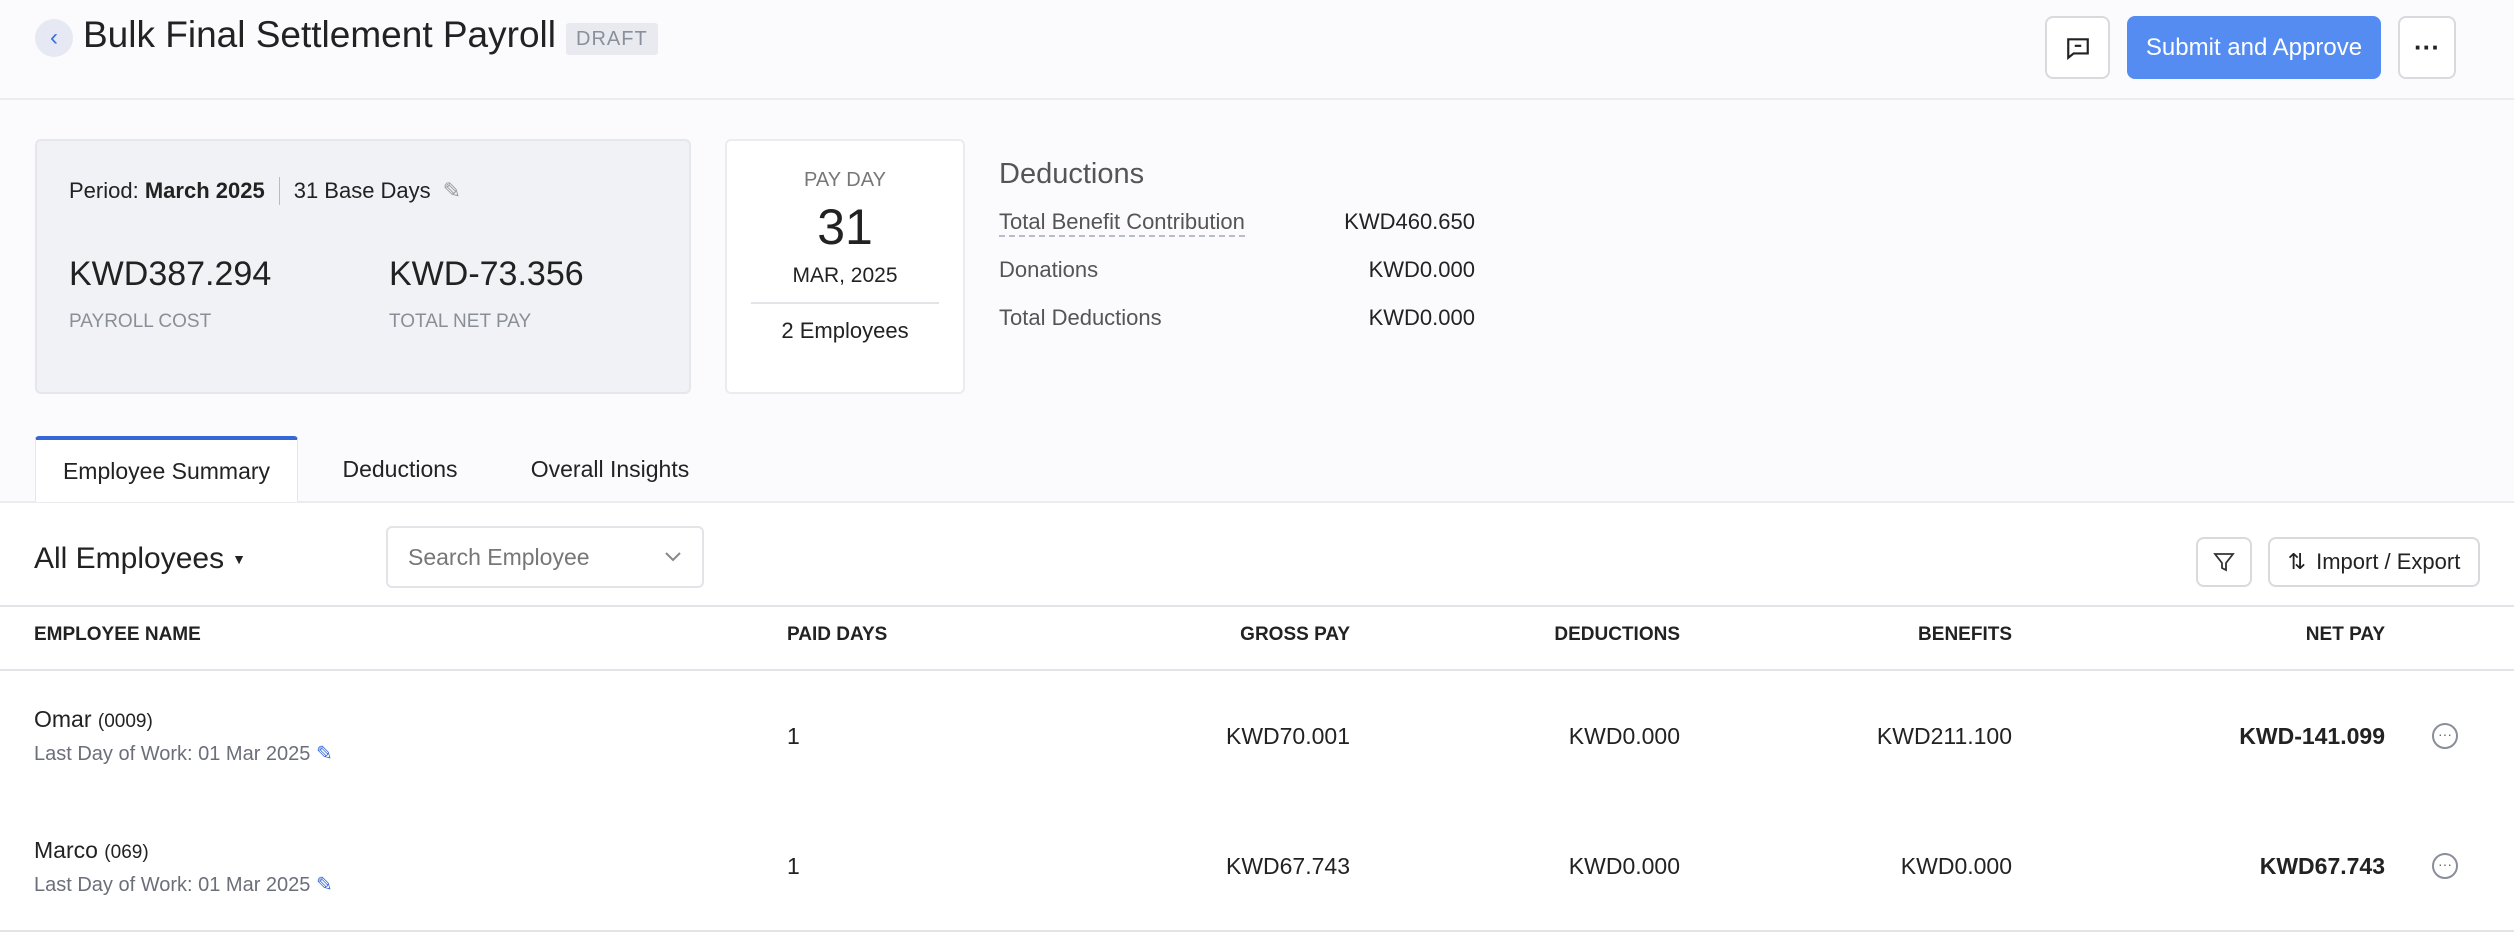  I want to click on import-export-label: Import / Export, so click(2388, 561).